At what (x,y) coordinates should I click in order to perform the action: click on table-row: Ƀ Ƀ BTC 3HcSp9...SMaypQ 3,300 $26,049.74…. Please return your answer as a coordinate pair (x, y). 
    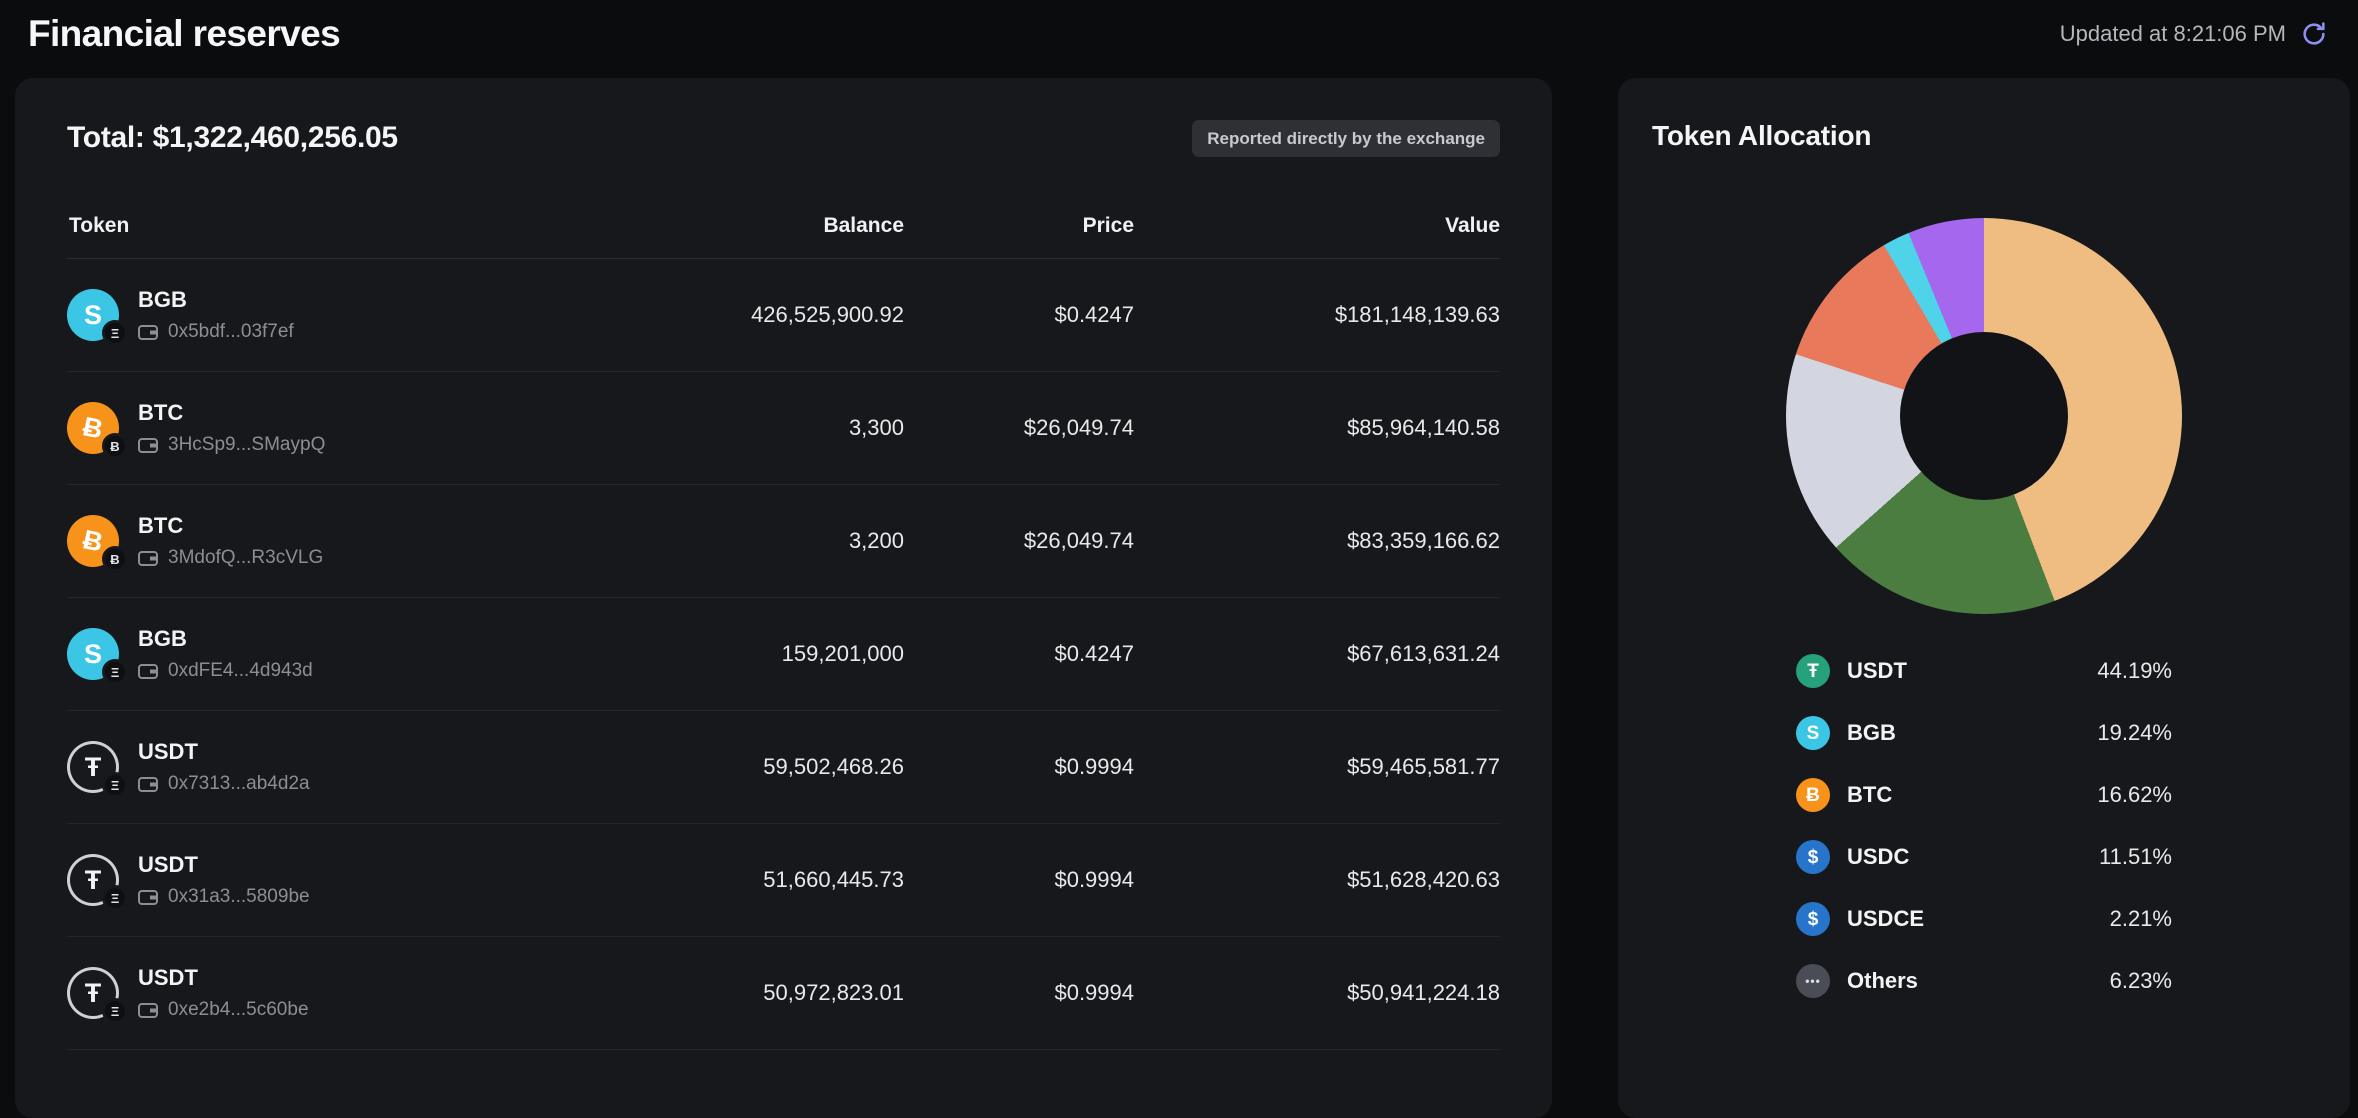
    Looking at the image, I should click on (783, 428).